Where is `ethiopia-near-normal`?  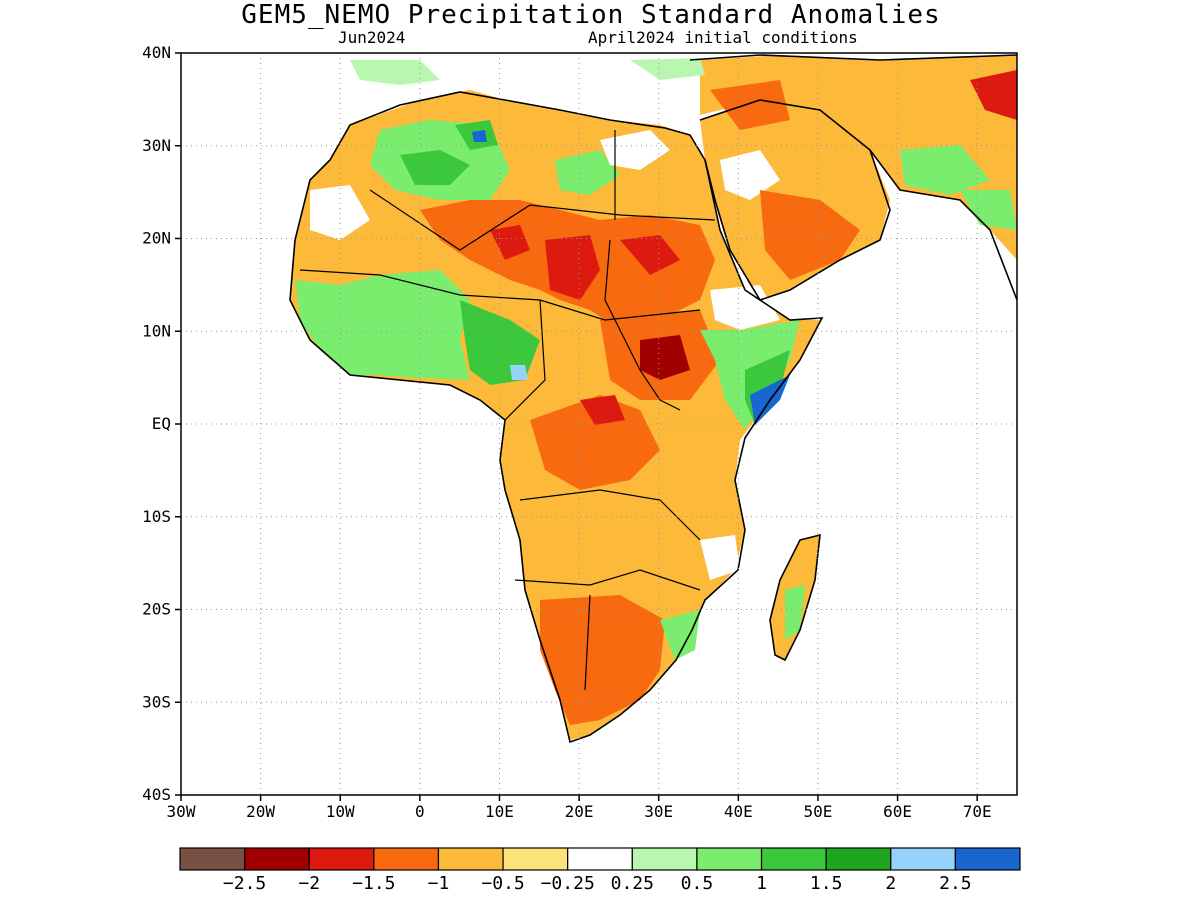 ethiopia-near-normal is located at coordinates (745, 307).